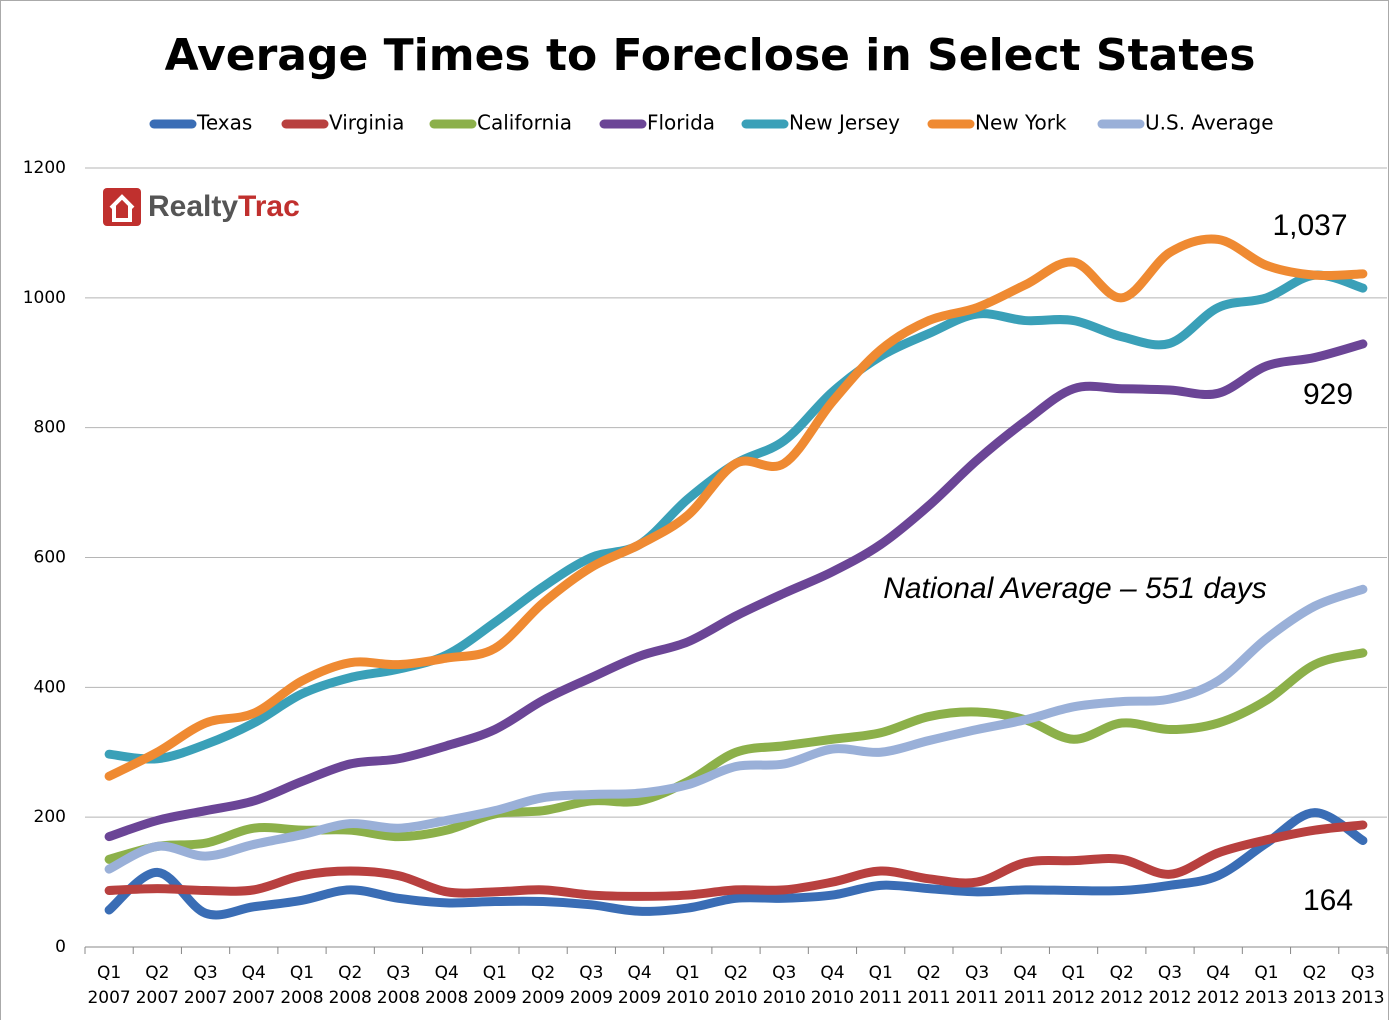  I want to click on legend-label: Florida, so click(681, 123).